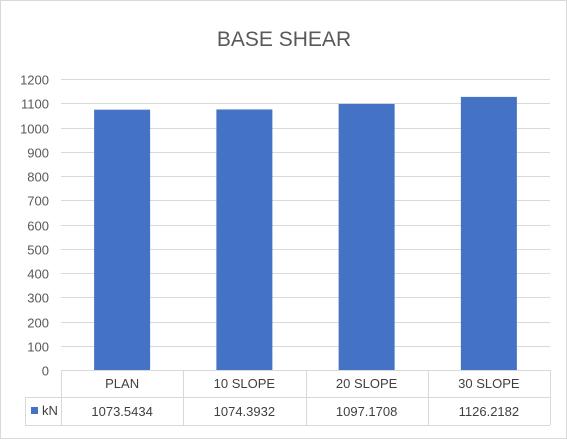 The width and height of the screenshot is (567, 440). Describe the element at coordinates (38, 226) in the screenshot. I see `y-tick-label: 600` at that location.